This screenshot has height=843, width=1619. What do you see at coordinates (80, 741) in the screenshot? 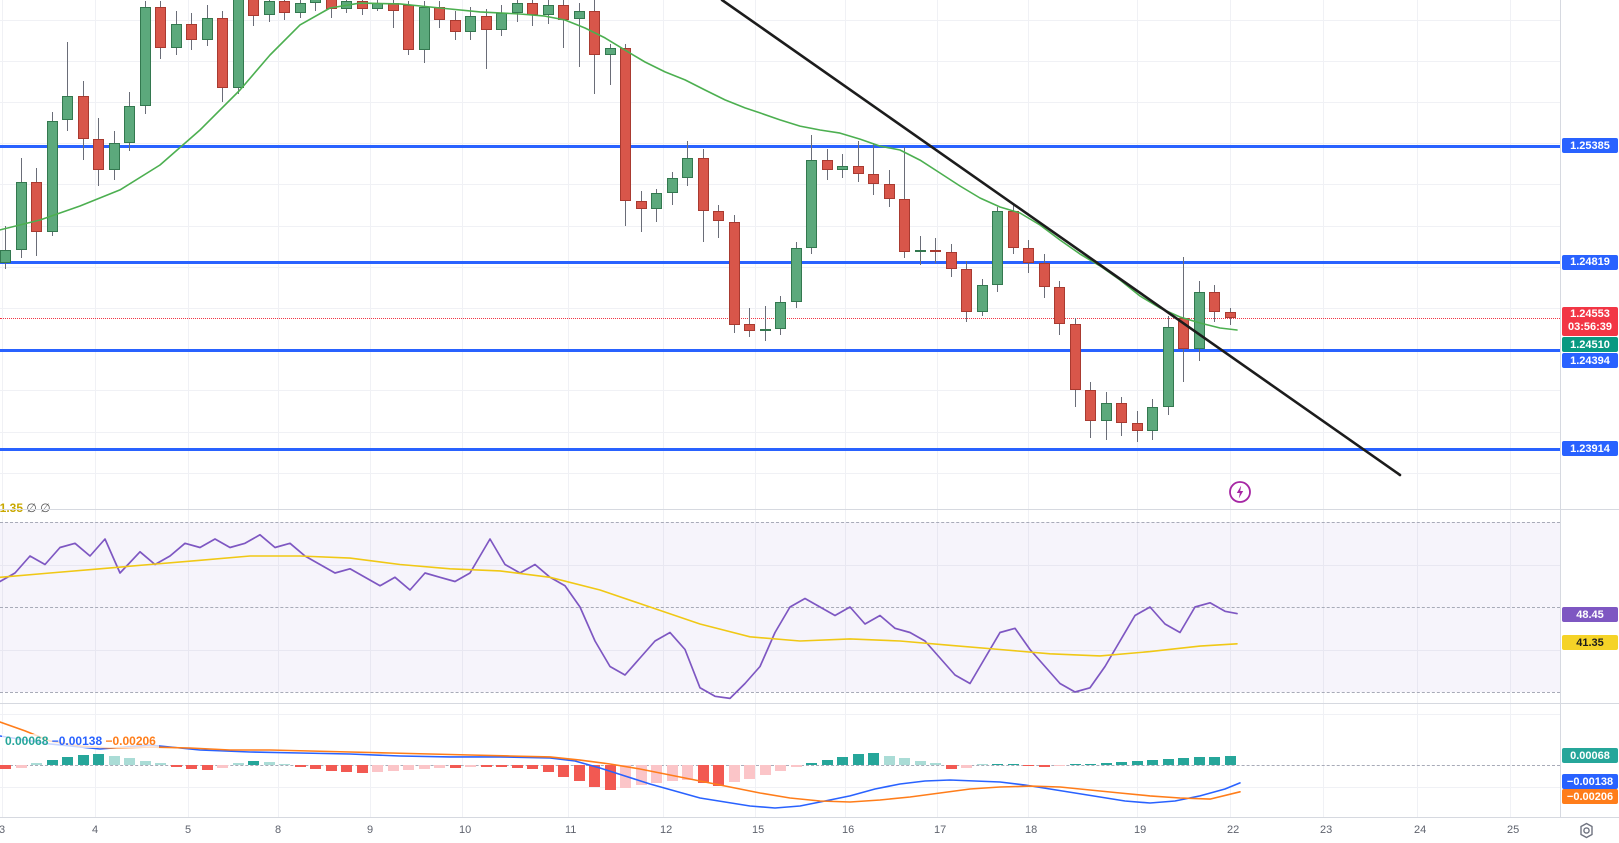
I see `macd-legend: 0.00068 −0.00138 −0.00206` at bounding box center [80, 741].